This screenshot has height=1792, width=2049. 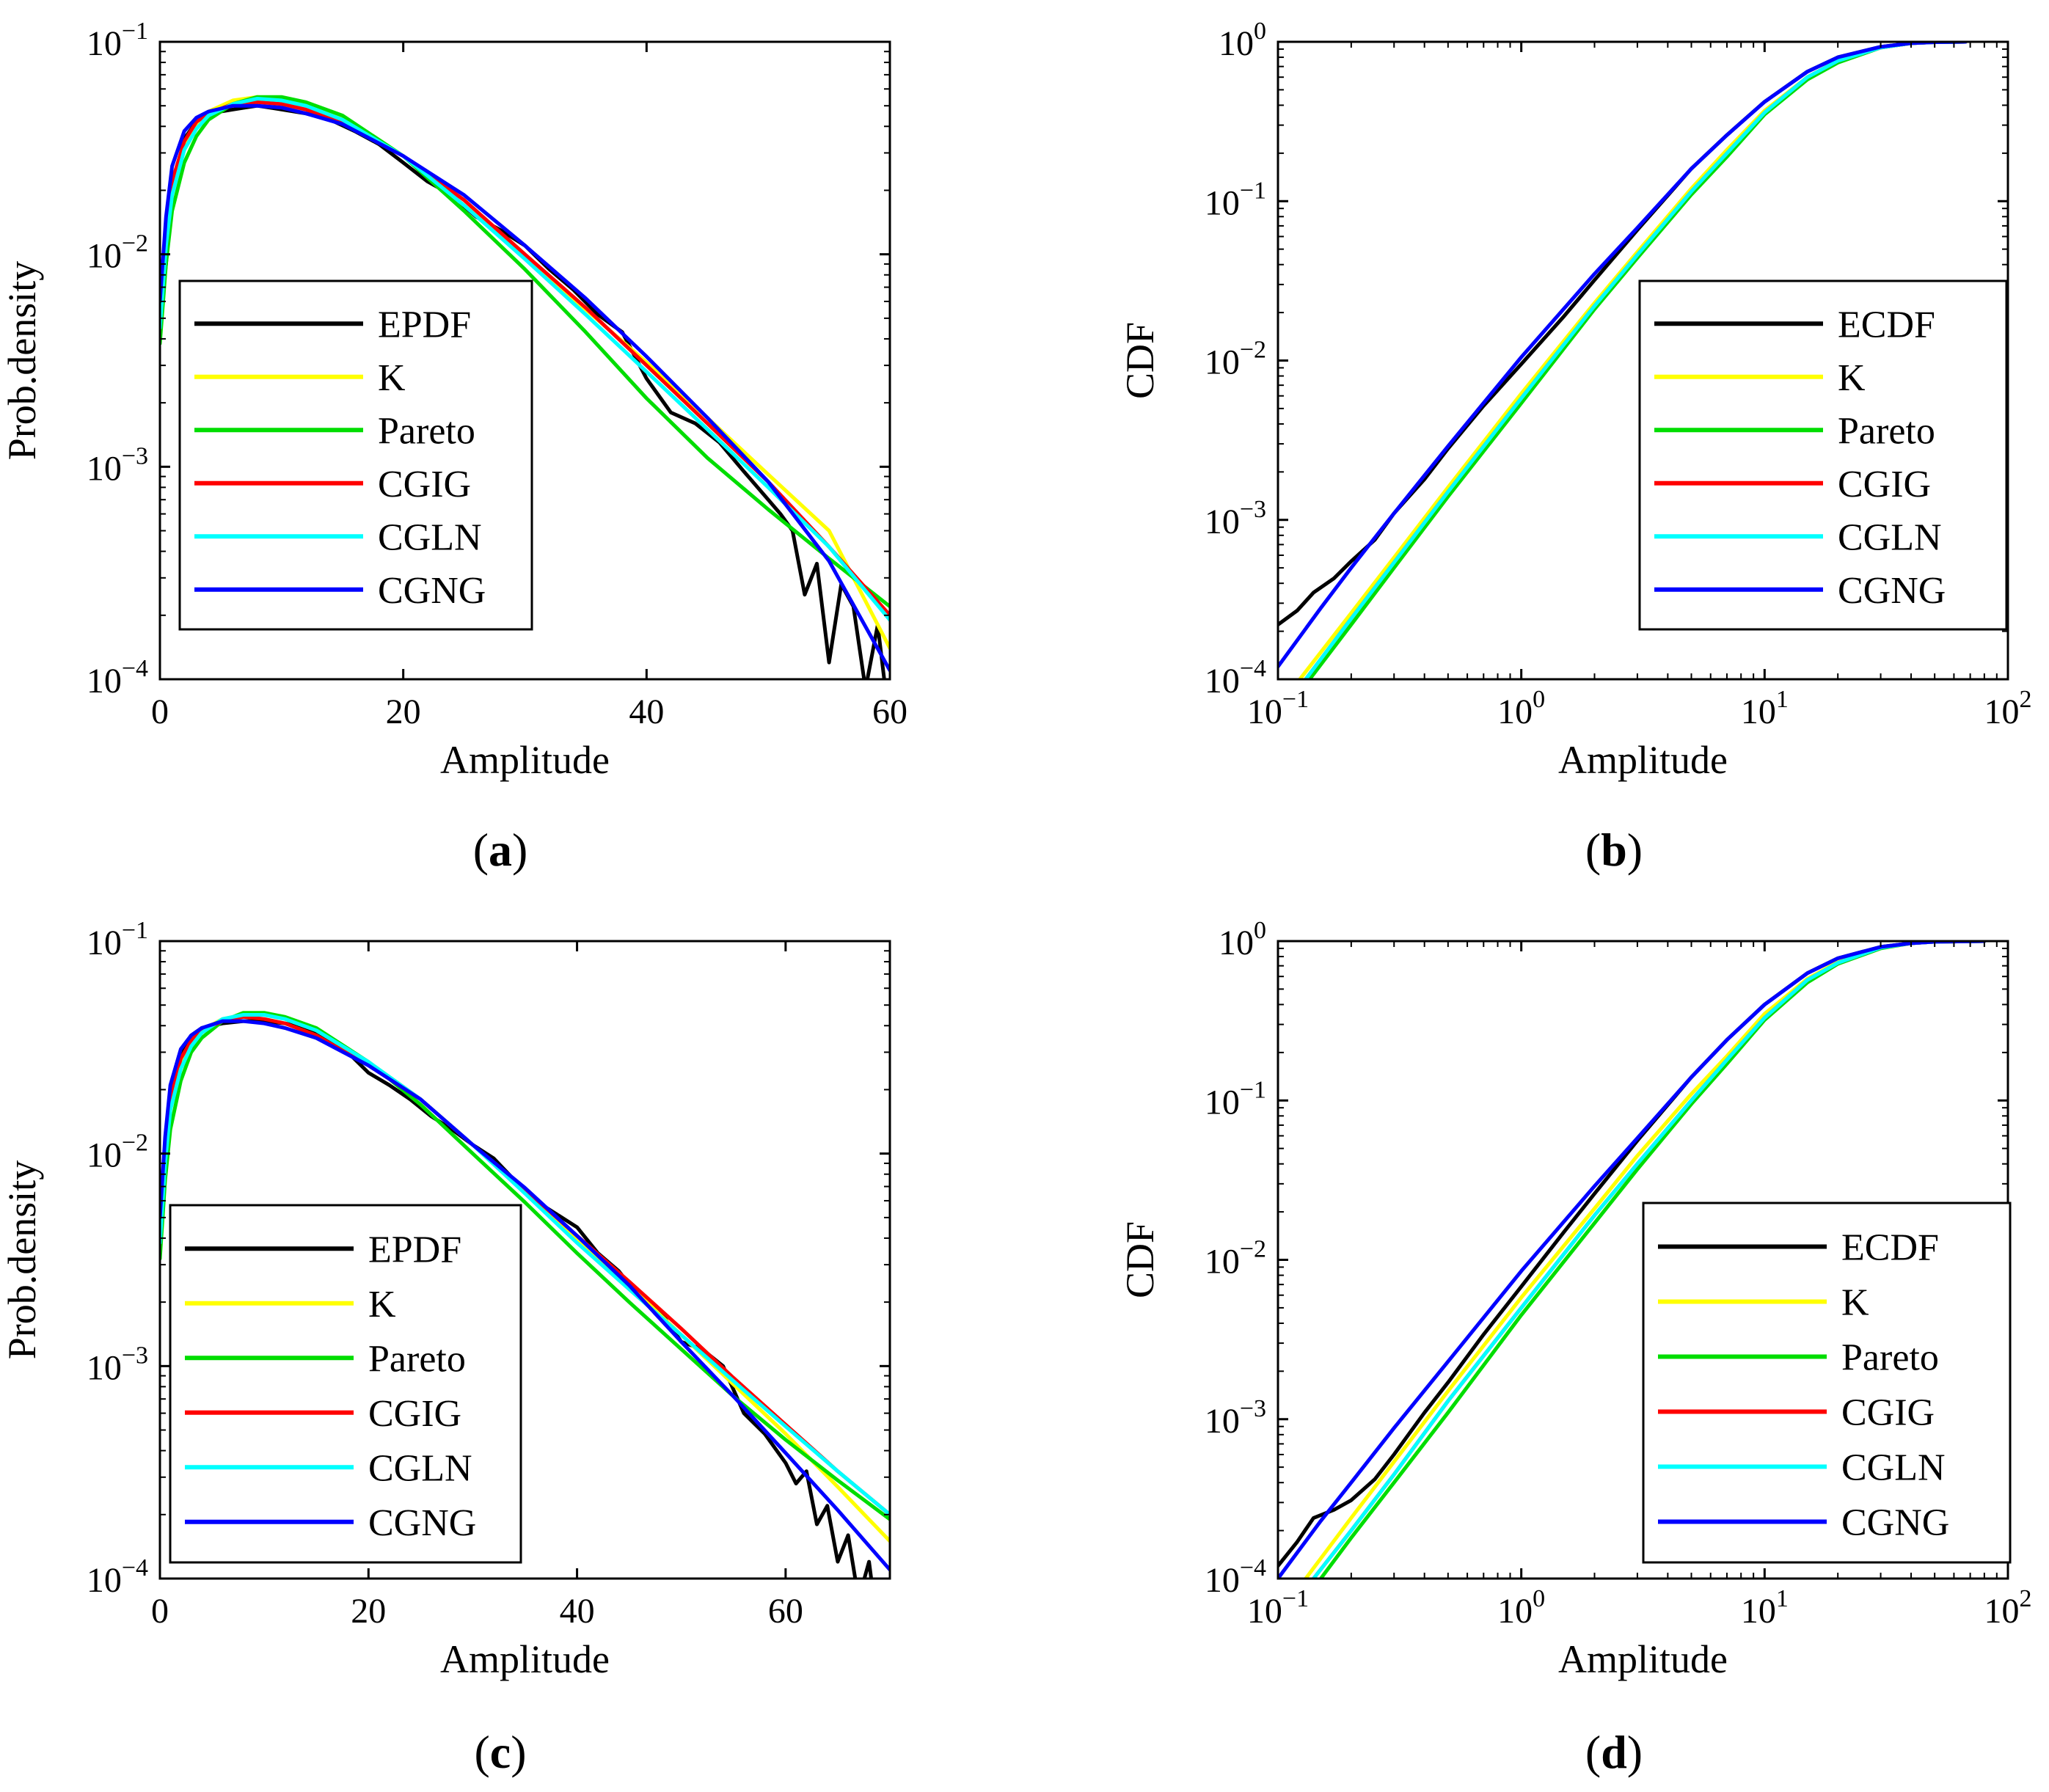 I want to click on panel-b-legend: ECDF K Pareto CGIG CGLN CGNG, so click(x=1823, y=455).